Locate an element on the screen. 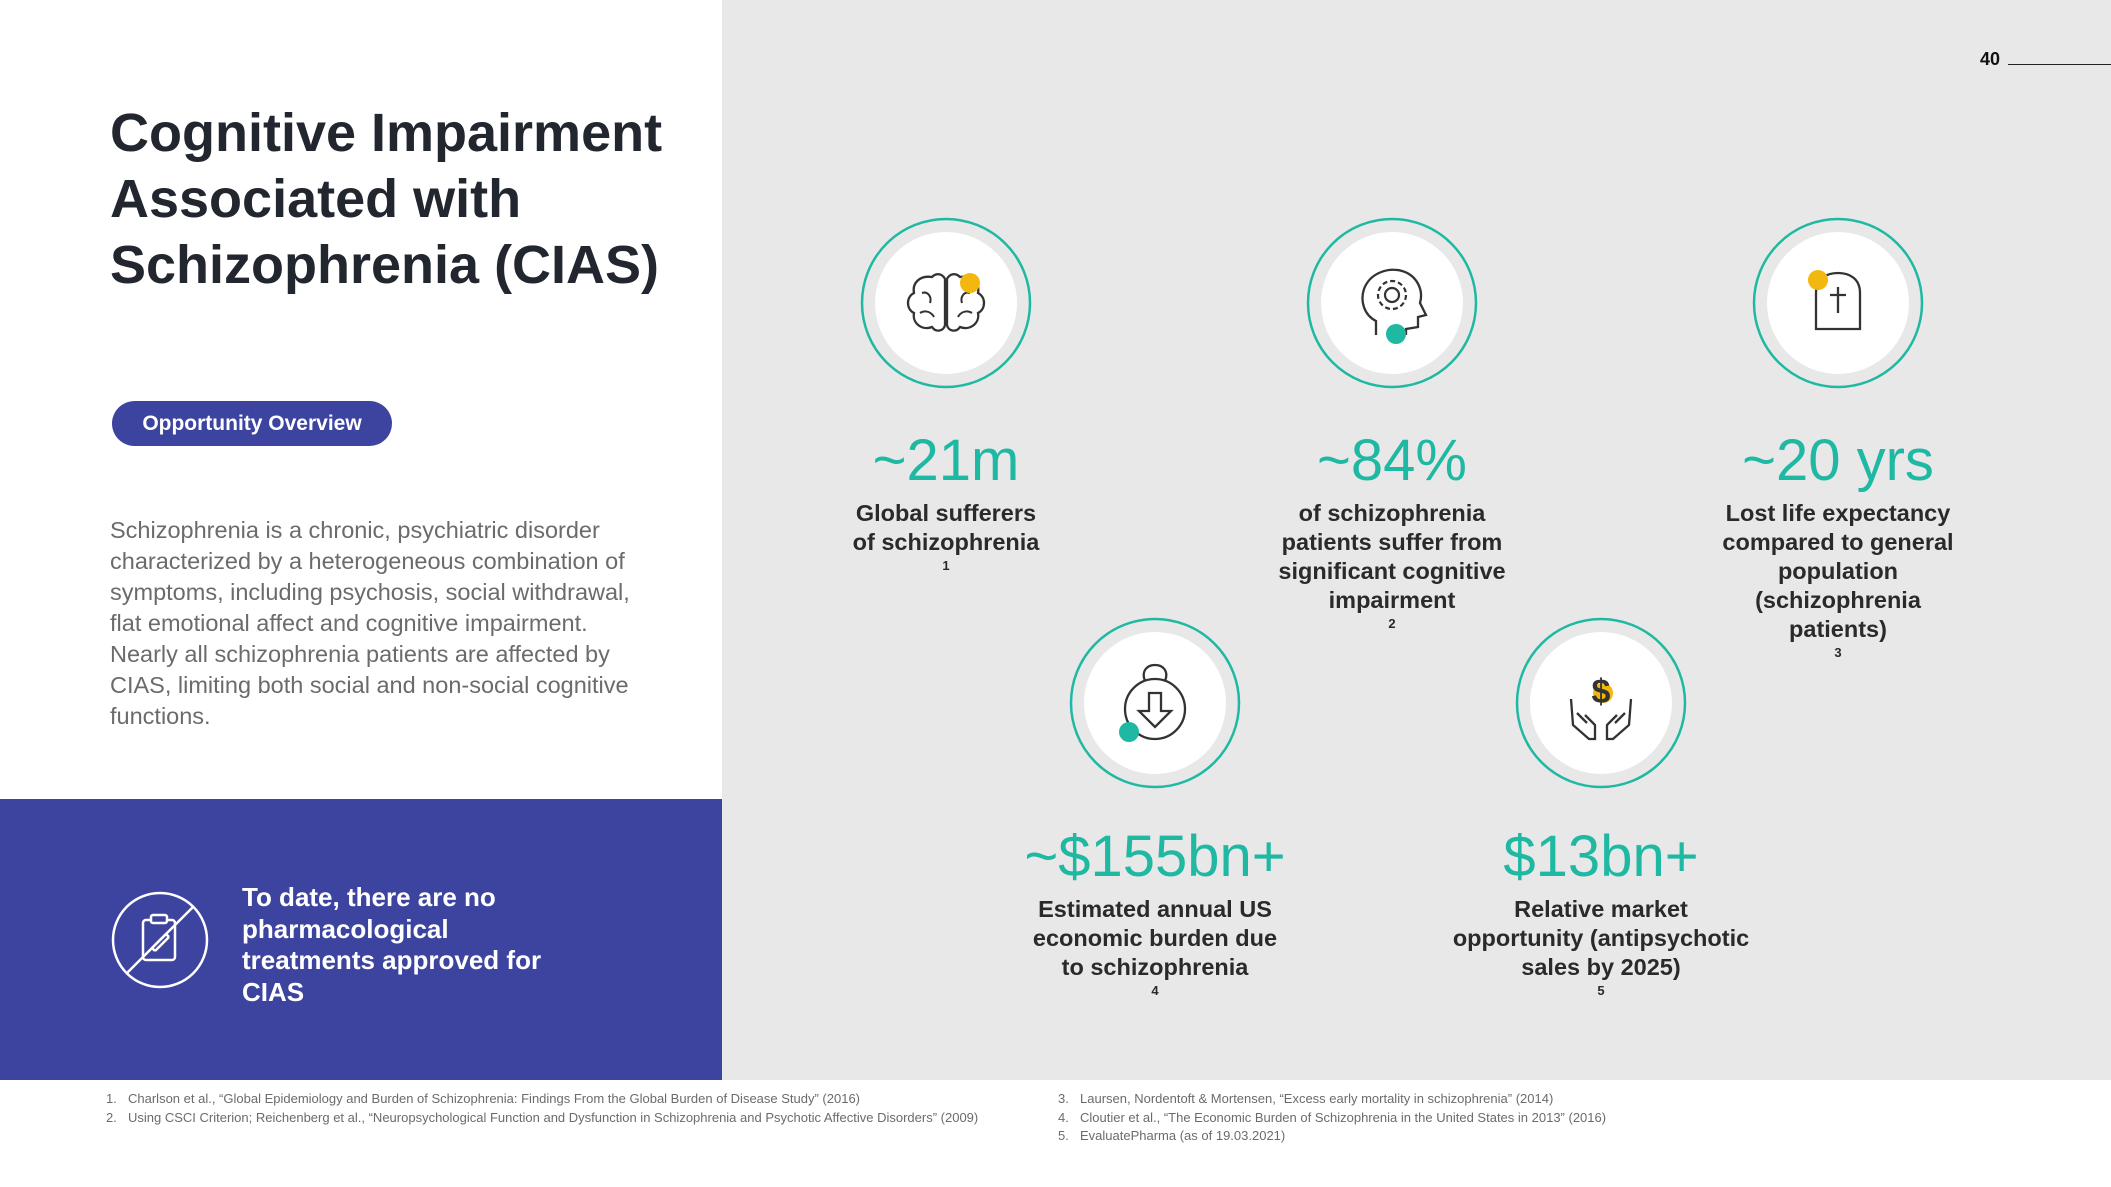 The width and height of the screenshot is (2111, 1187). footnote: 5. EvaluatePharma (as of 19.03.2021) is located at coordinates (1172, 1135).